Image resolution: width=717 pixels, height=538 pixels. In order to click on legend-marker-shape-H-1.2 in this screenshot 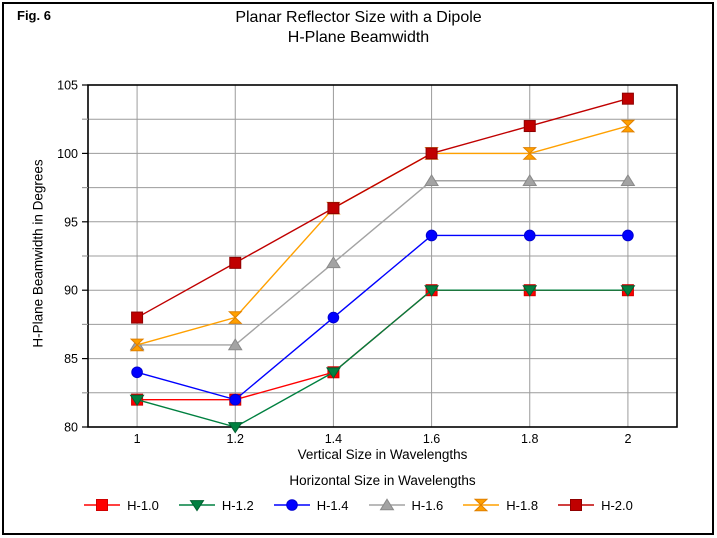, I will do `click(197, 506)`.